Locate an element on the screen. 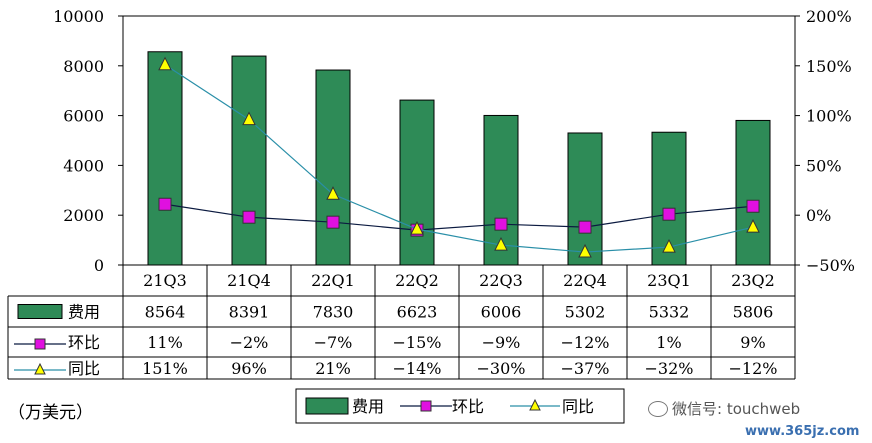 Image resolution: width=872 pixels, height=443 pixels. right-tick-label: 100% is located at coordinates (829, 116).